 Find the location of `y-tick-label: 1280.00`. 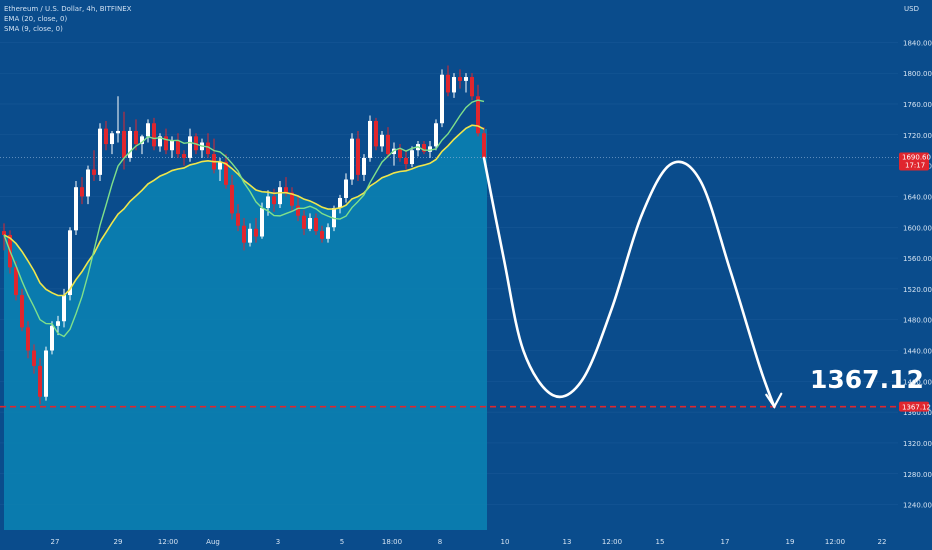

y-tick-label: 1280.00 is located at coordinates (917, 475).